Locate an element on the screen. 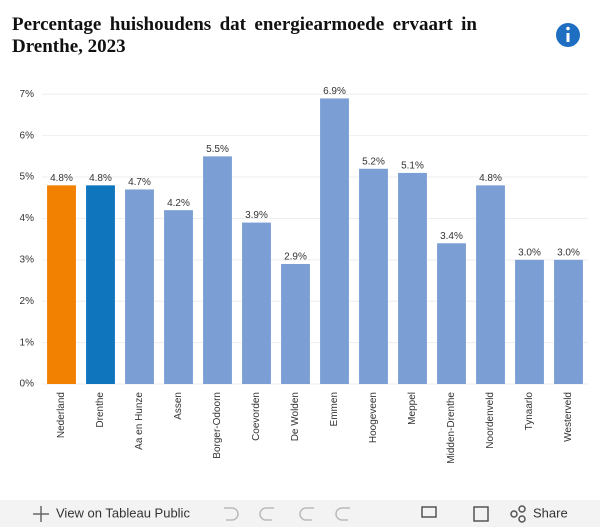 This screenshot has width=600, height=532. value-label: 3.9% is located at coordinates (256, 215).